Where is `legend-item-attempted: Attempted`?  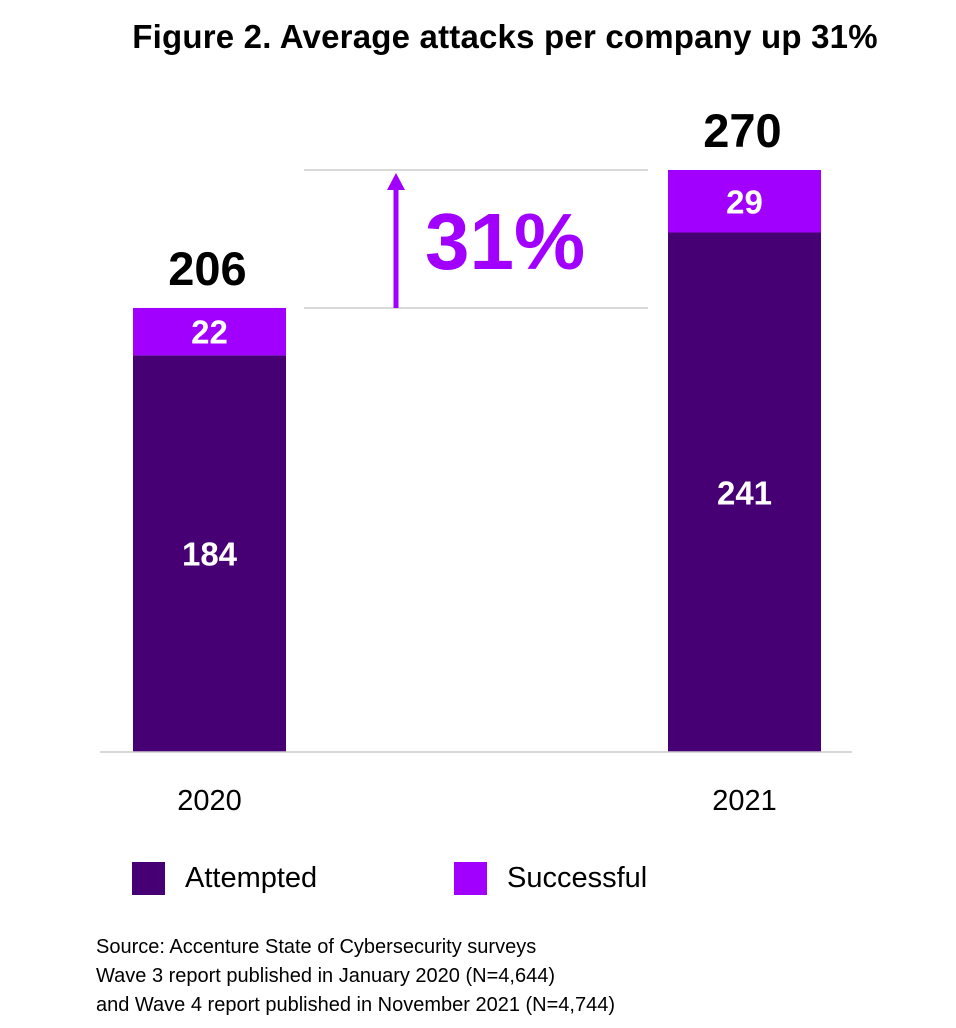
legend-item-attempted: Attempted is located at coordinates (224, 878).